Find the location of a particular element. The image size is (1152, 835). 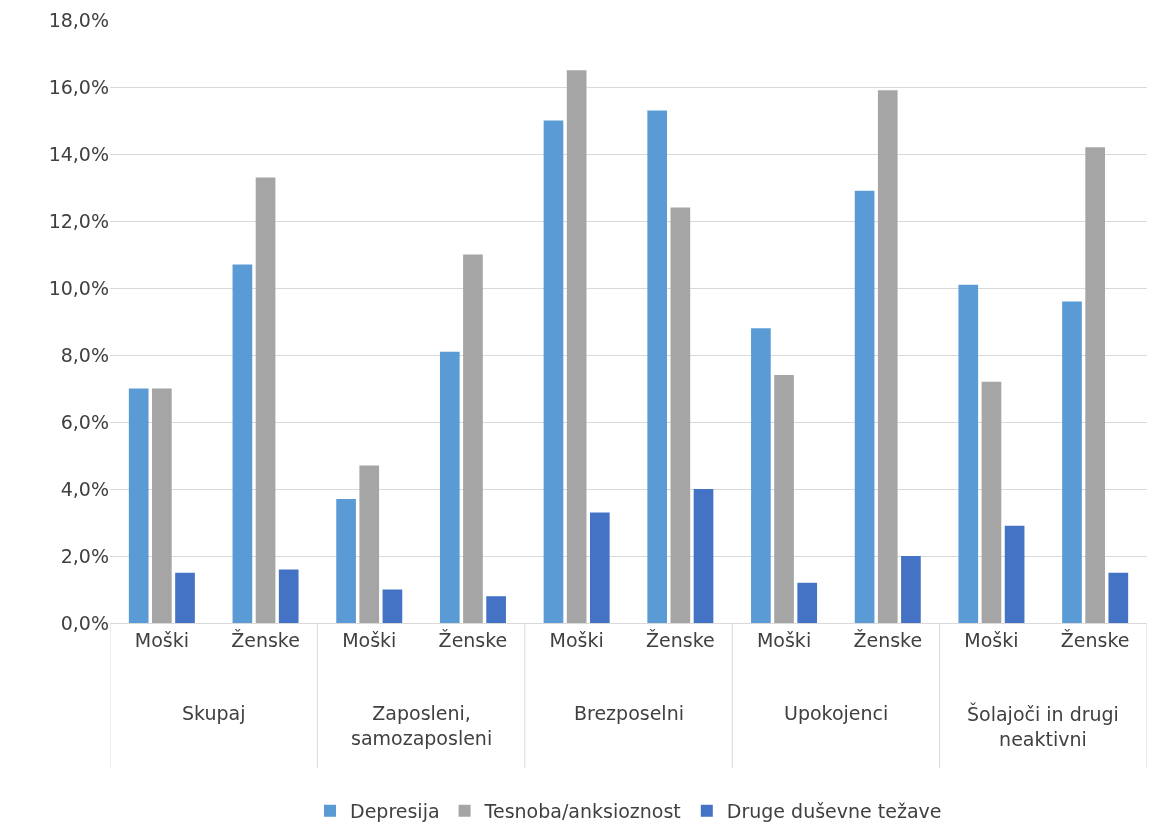

y-tick-label: 14,0% is located at coordinates (78, 153).